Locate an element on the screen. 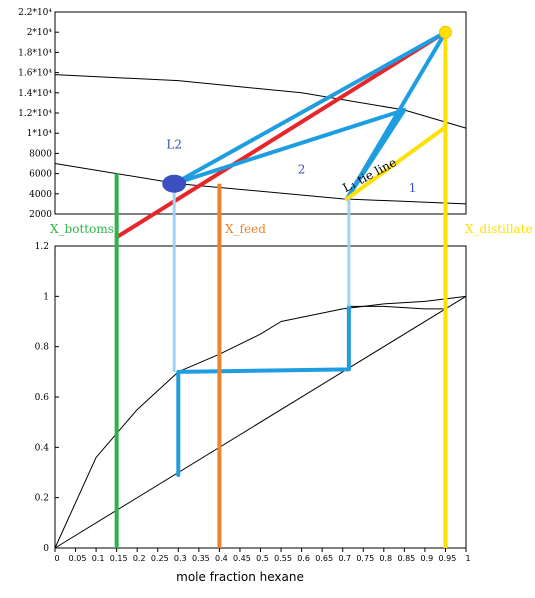 This screenshot has height=598, width=535. lower-y-tick-label: 0.8 is located at coordinates (42, 348).